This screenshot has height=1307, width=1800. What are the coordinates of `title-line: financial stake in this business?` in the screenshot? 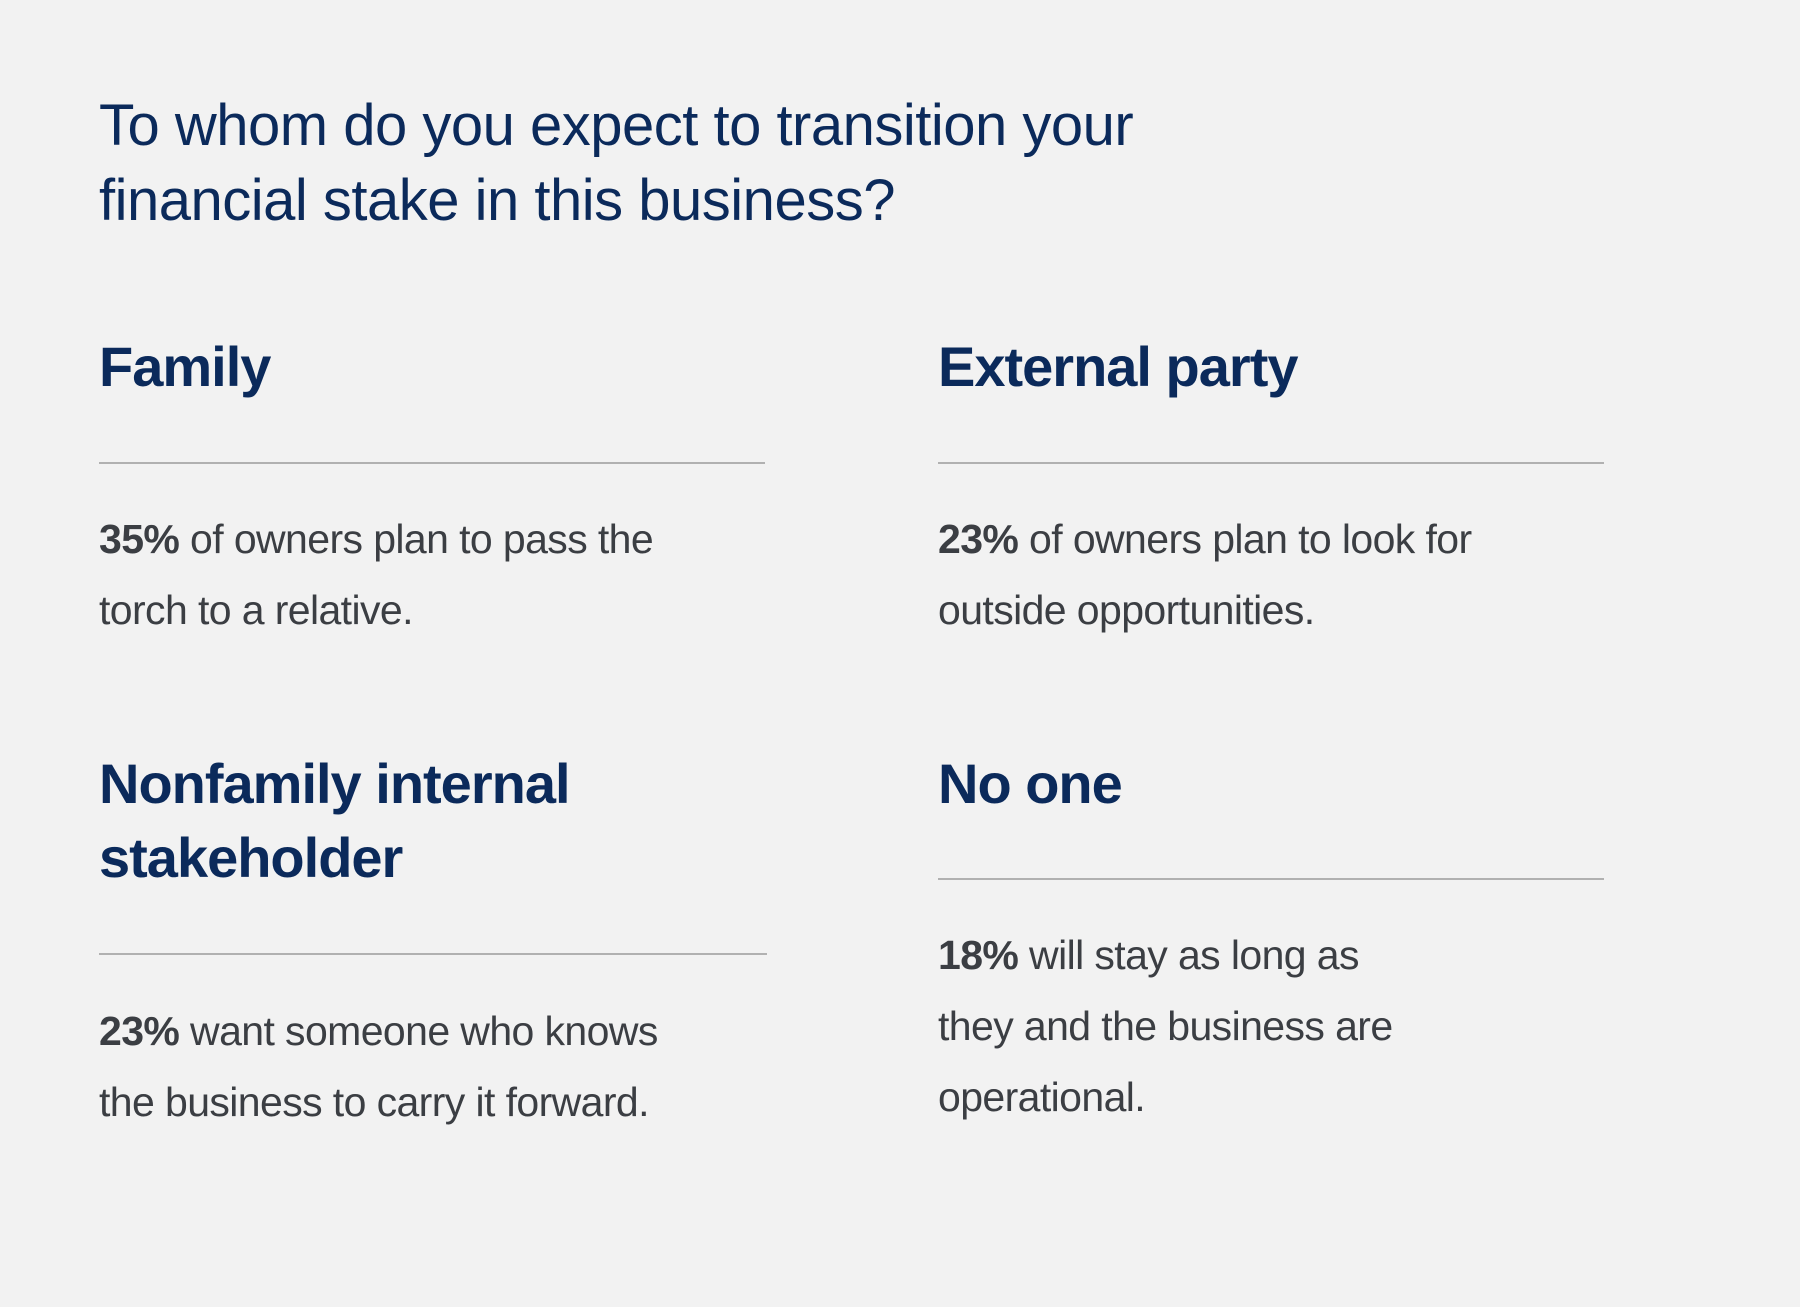 It's located at (497, 200).